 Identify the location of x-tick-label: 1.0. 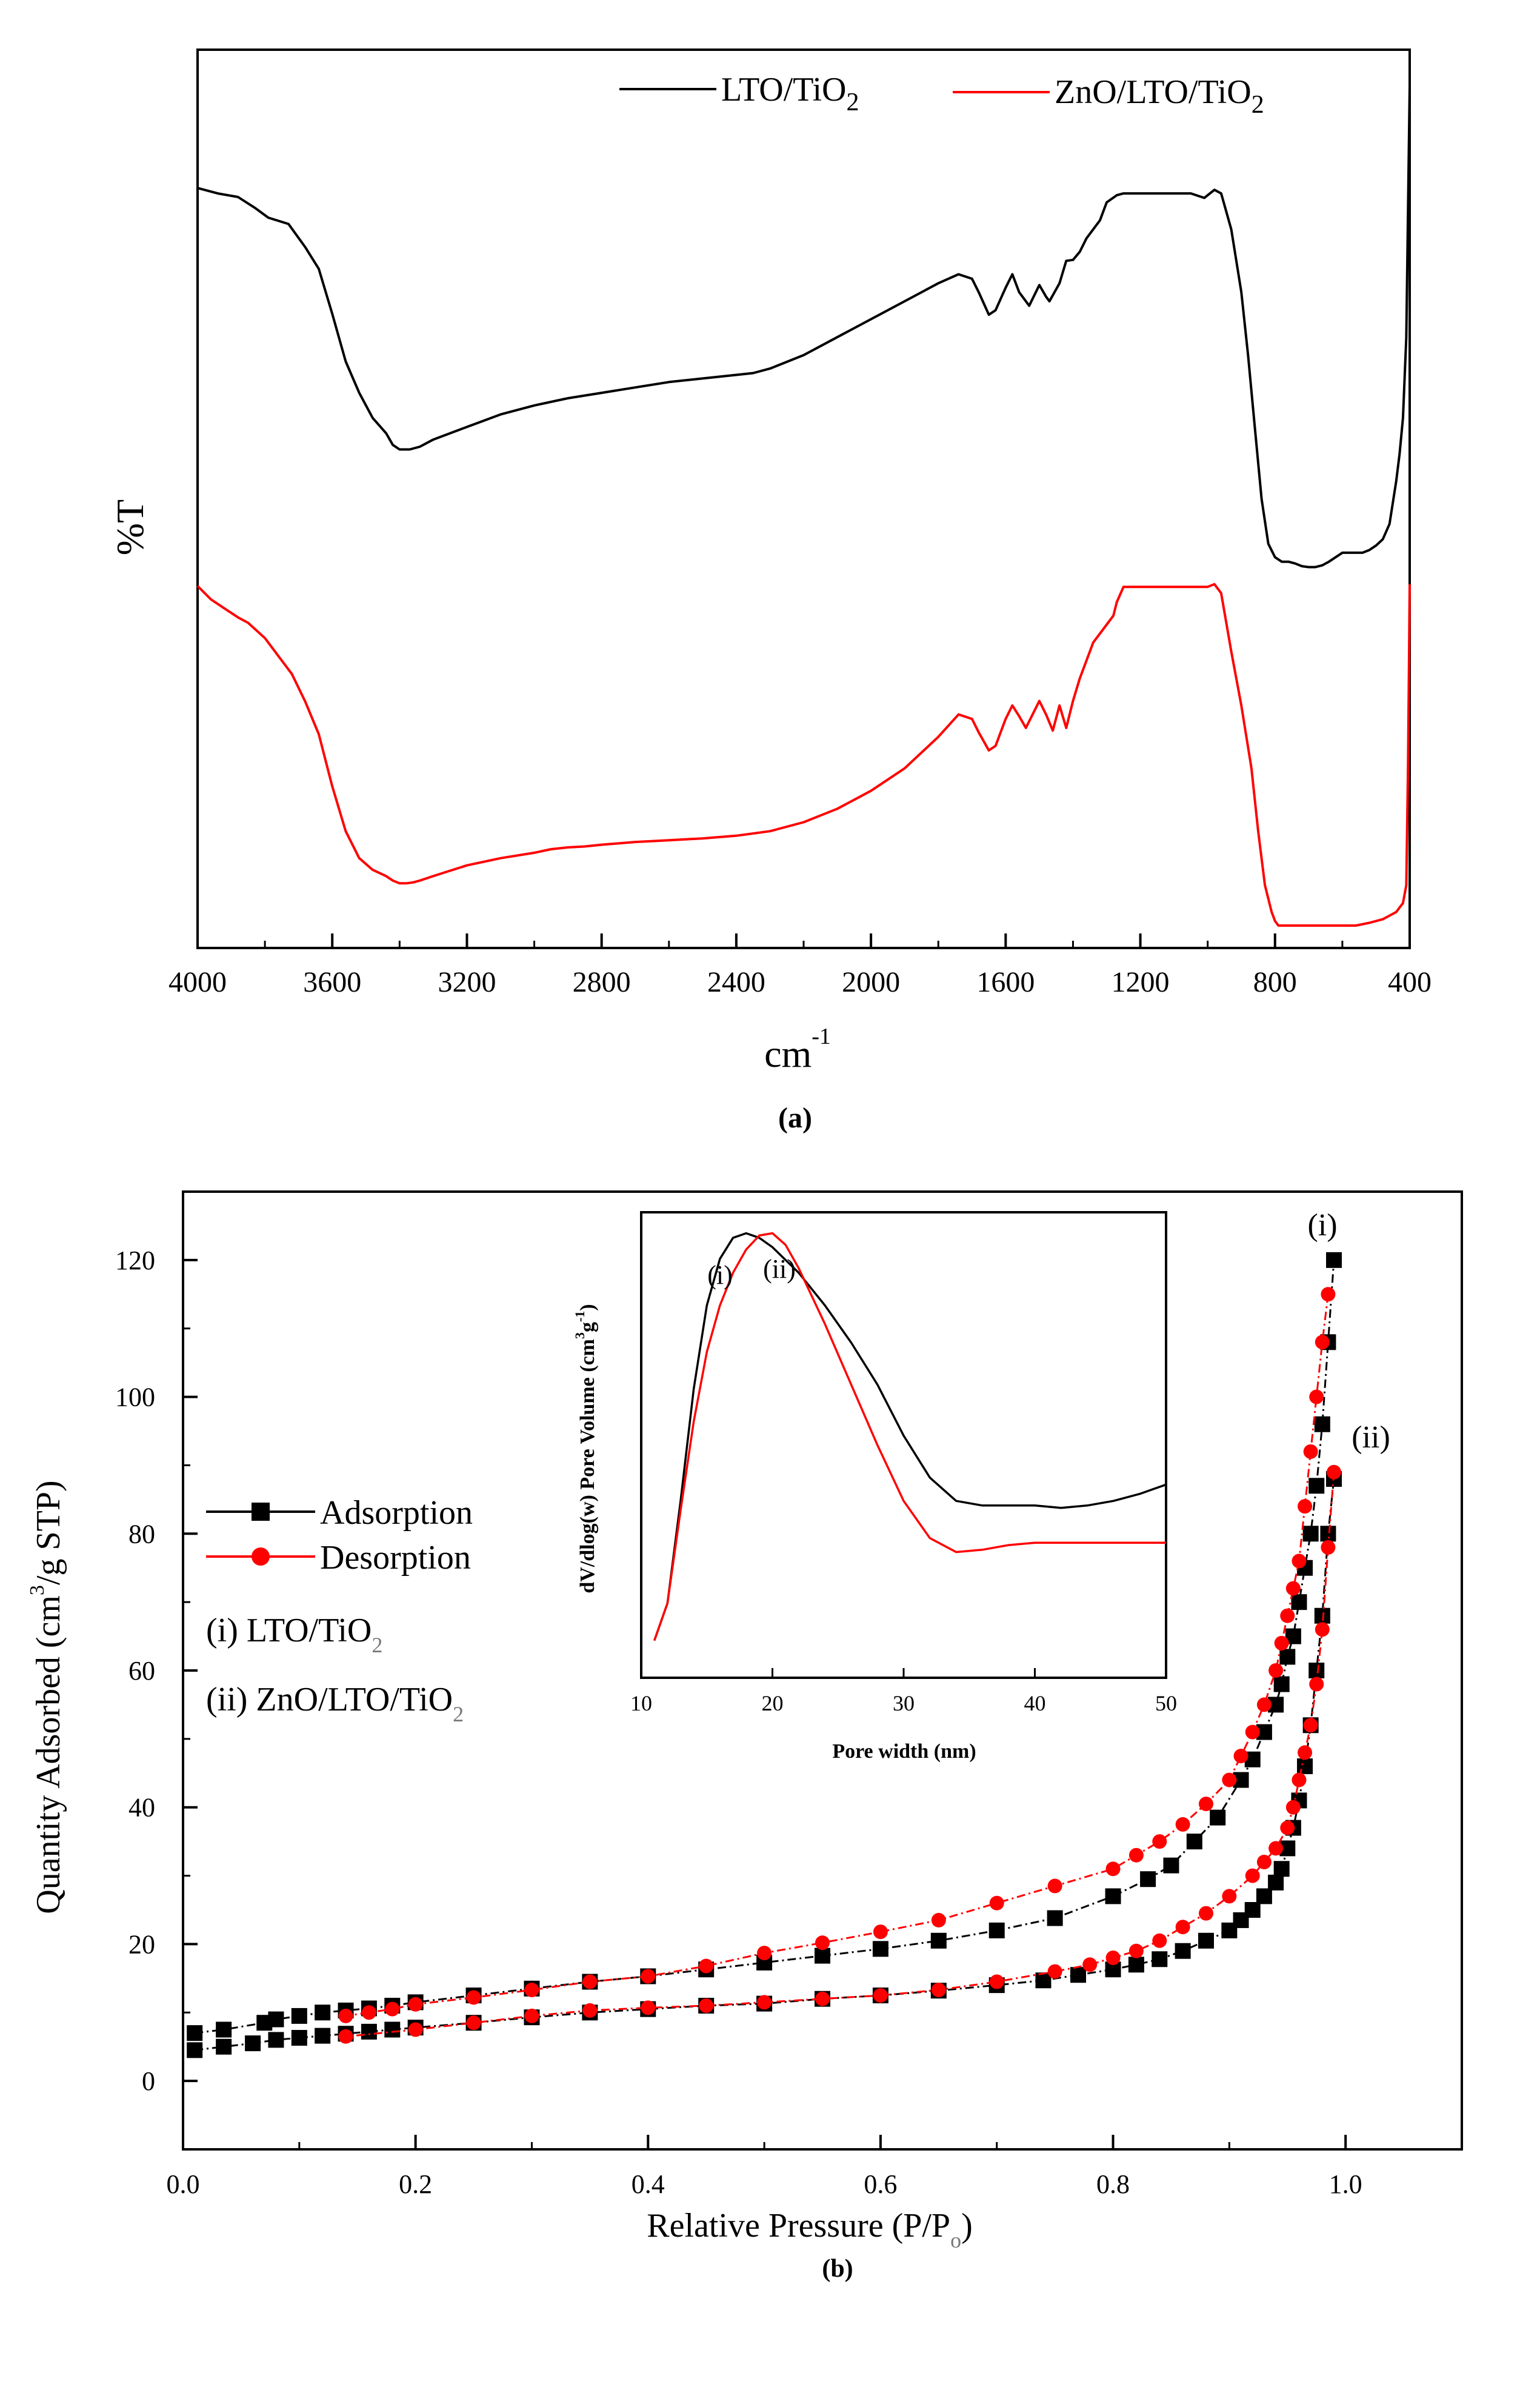
(1345, 2184).